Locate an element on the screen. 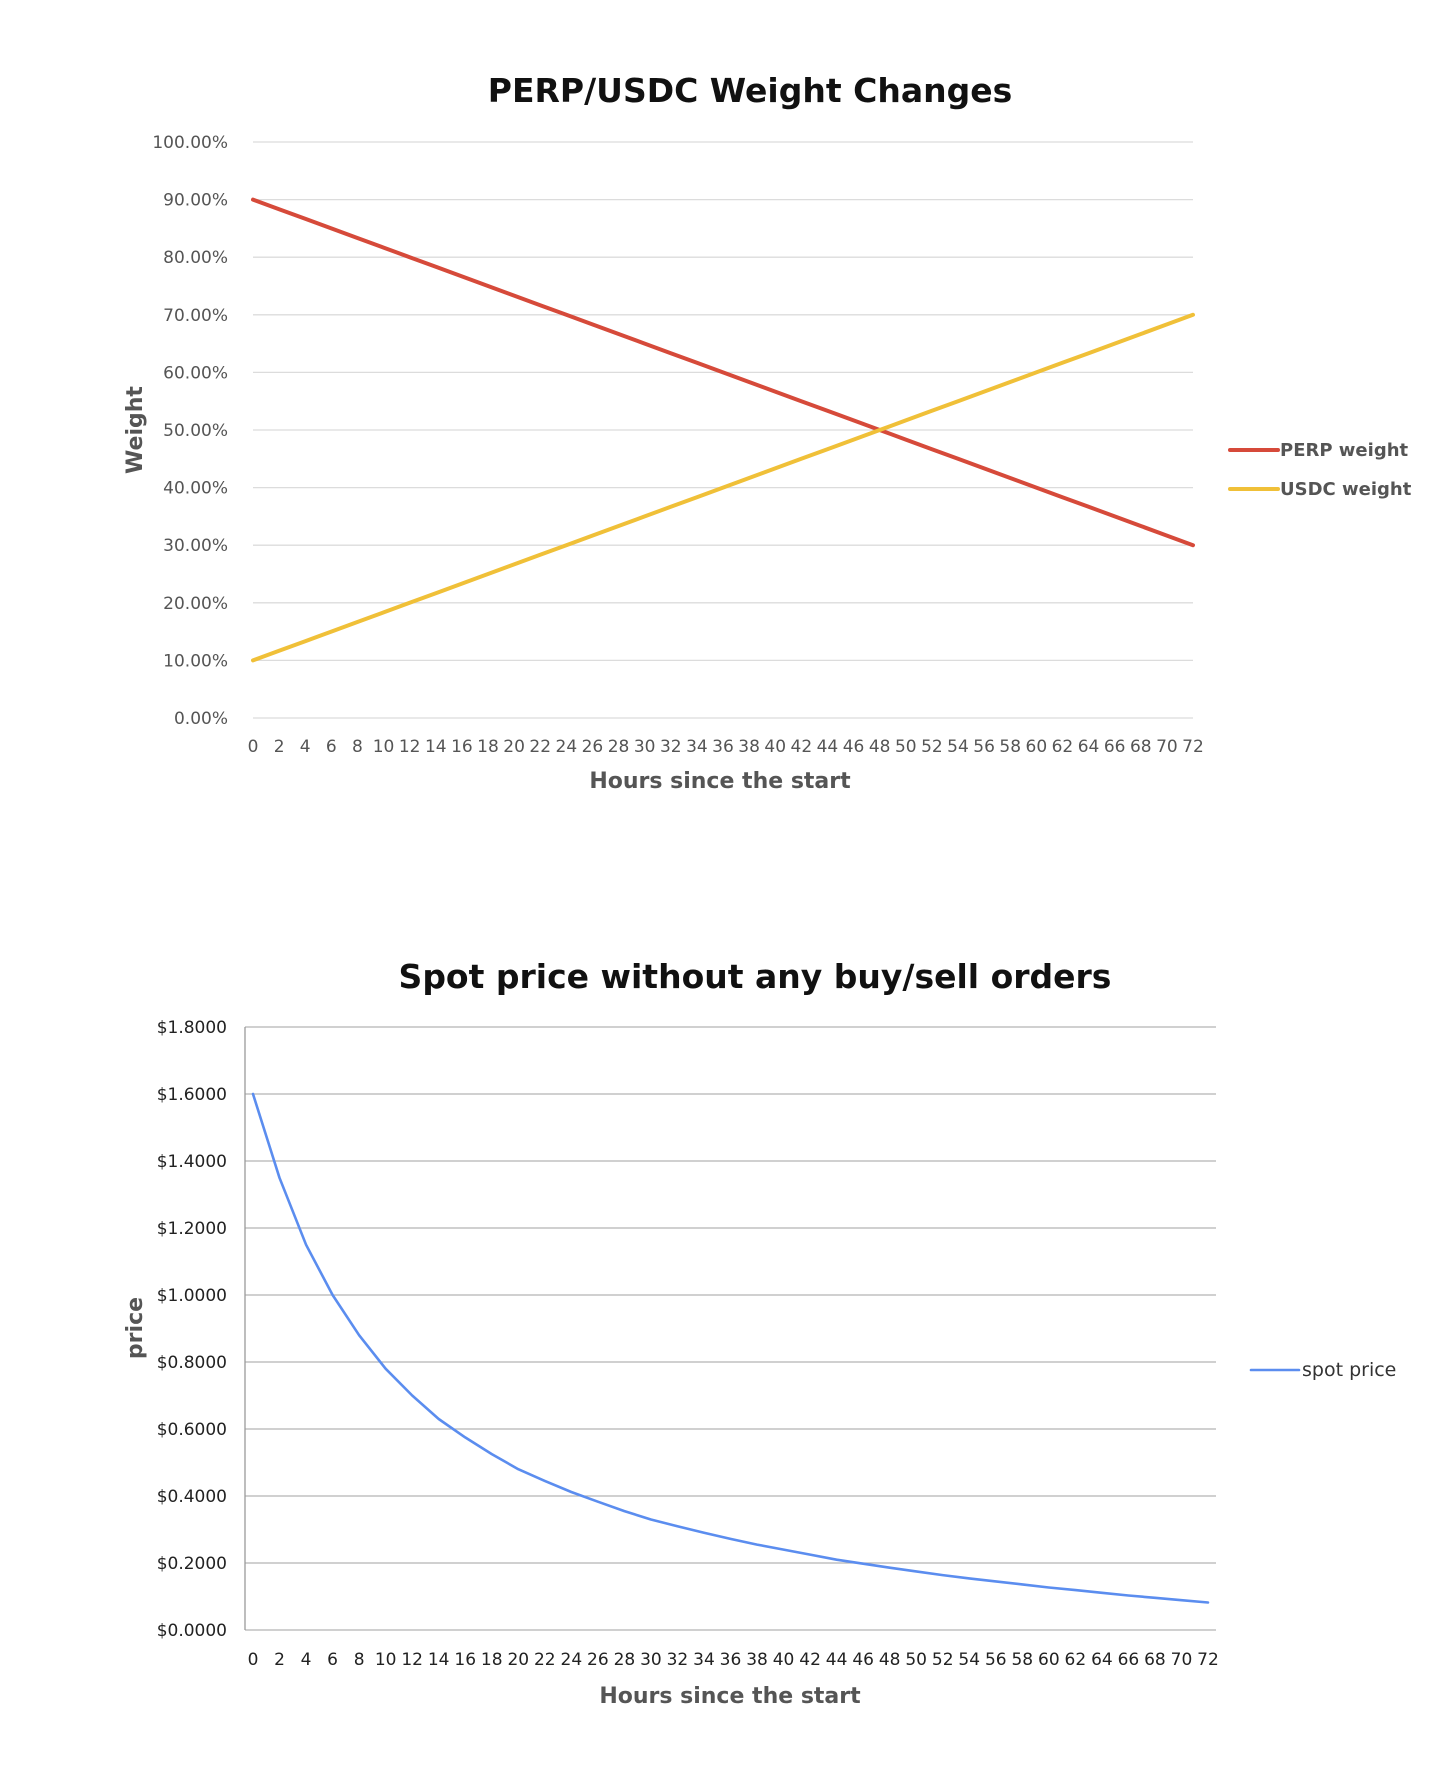  y-tick-label: $0.4000 is located at coordinates (192, 1497).